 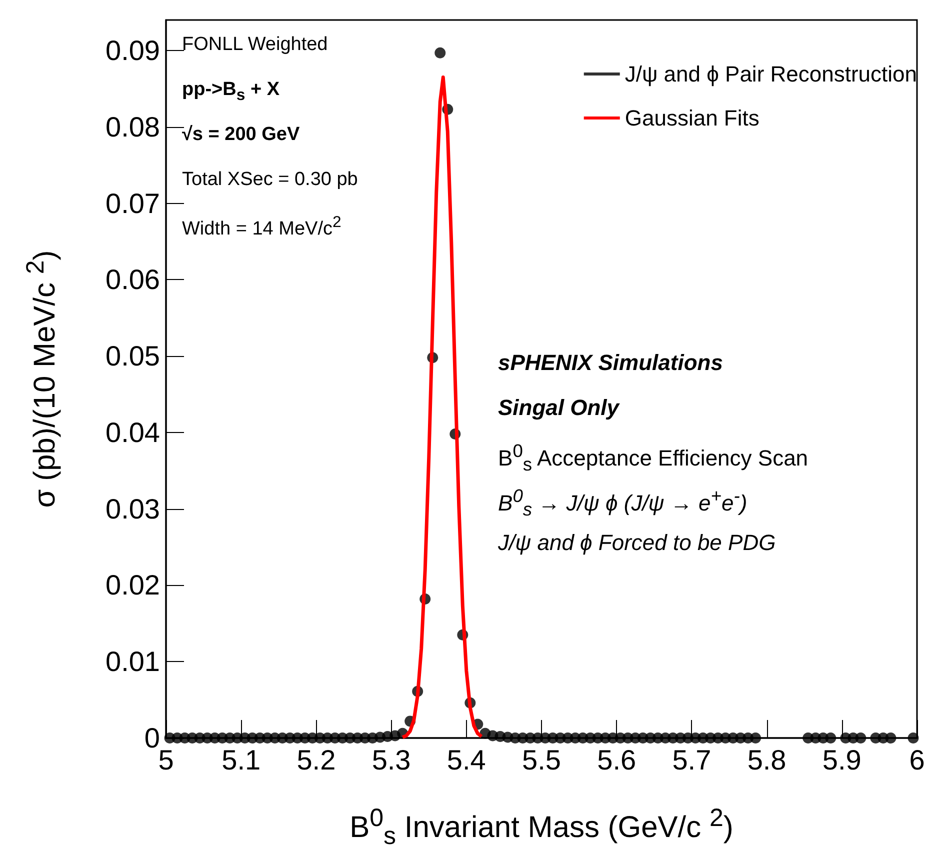 What do you see at coordinates (262, 228) in the screenshot?
I see `annotation: Width = 14 MeV/c$^{2}$` at bounding box center [262, 228].